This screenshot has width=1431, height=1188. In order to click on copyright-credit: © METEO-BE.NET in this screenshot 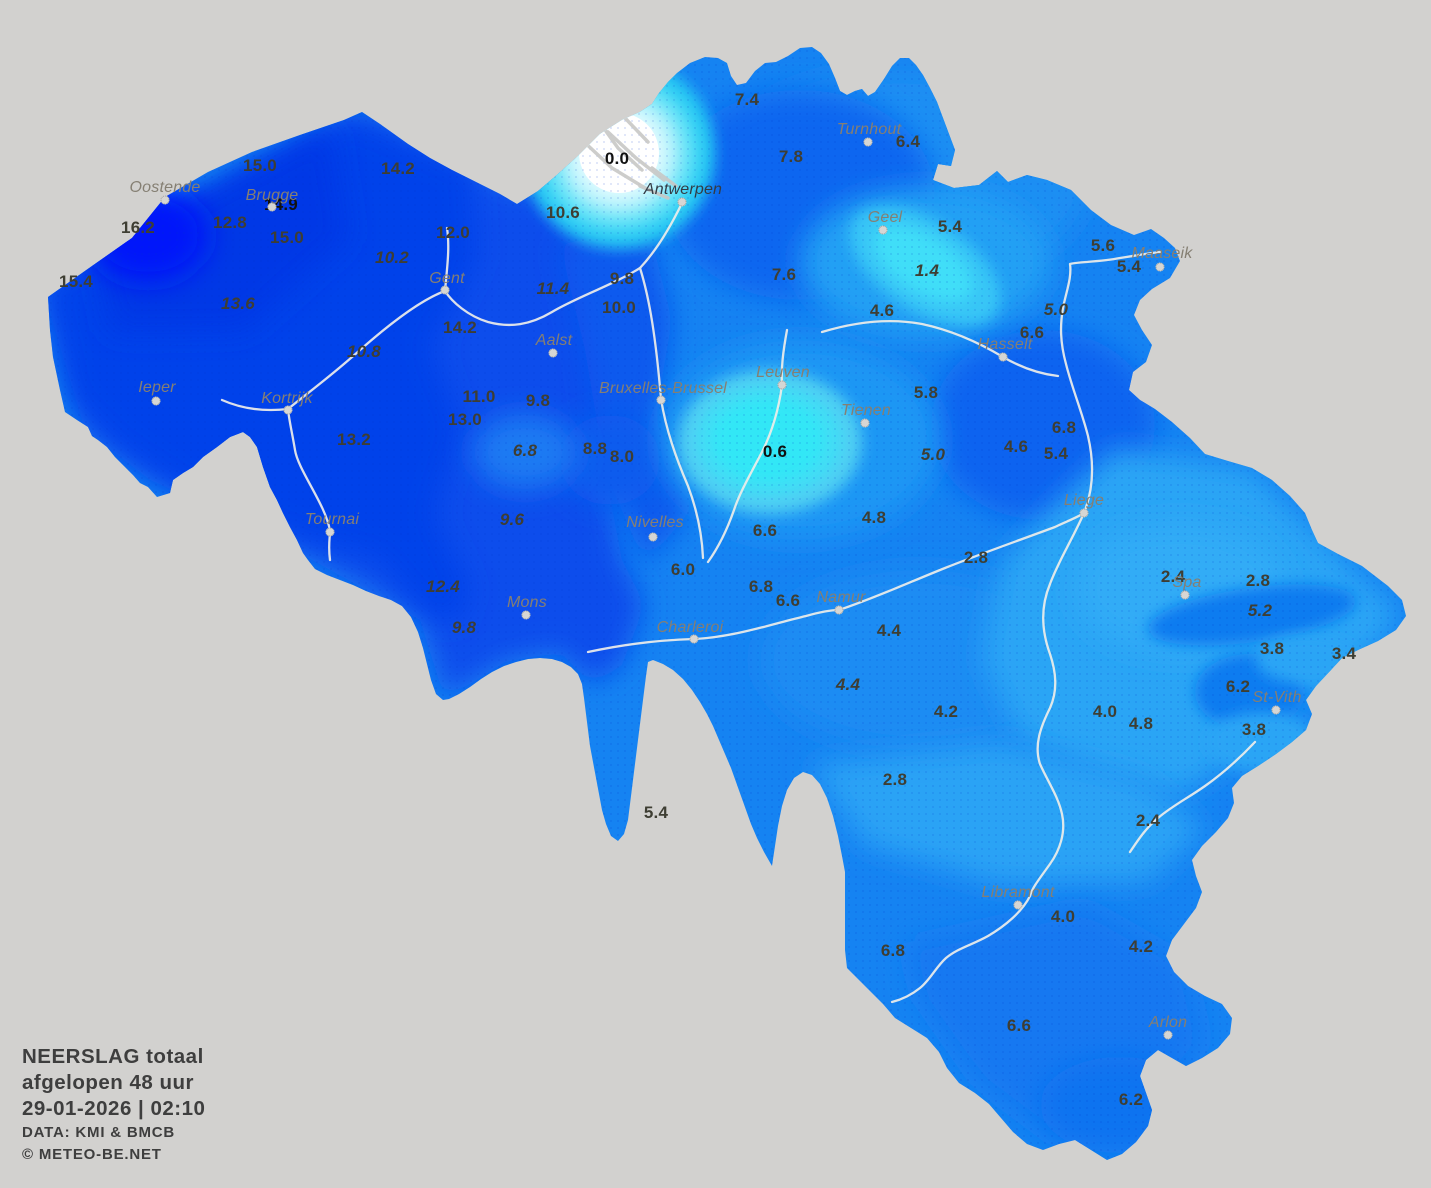, I will do `click(92, 1154)`.